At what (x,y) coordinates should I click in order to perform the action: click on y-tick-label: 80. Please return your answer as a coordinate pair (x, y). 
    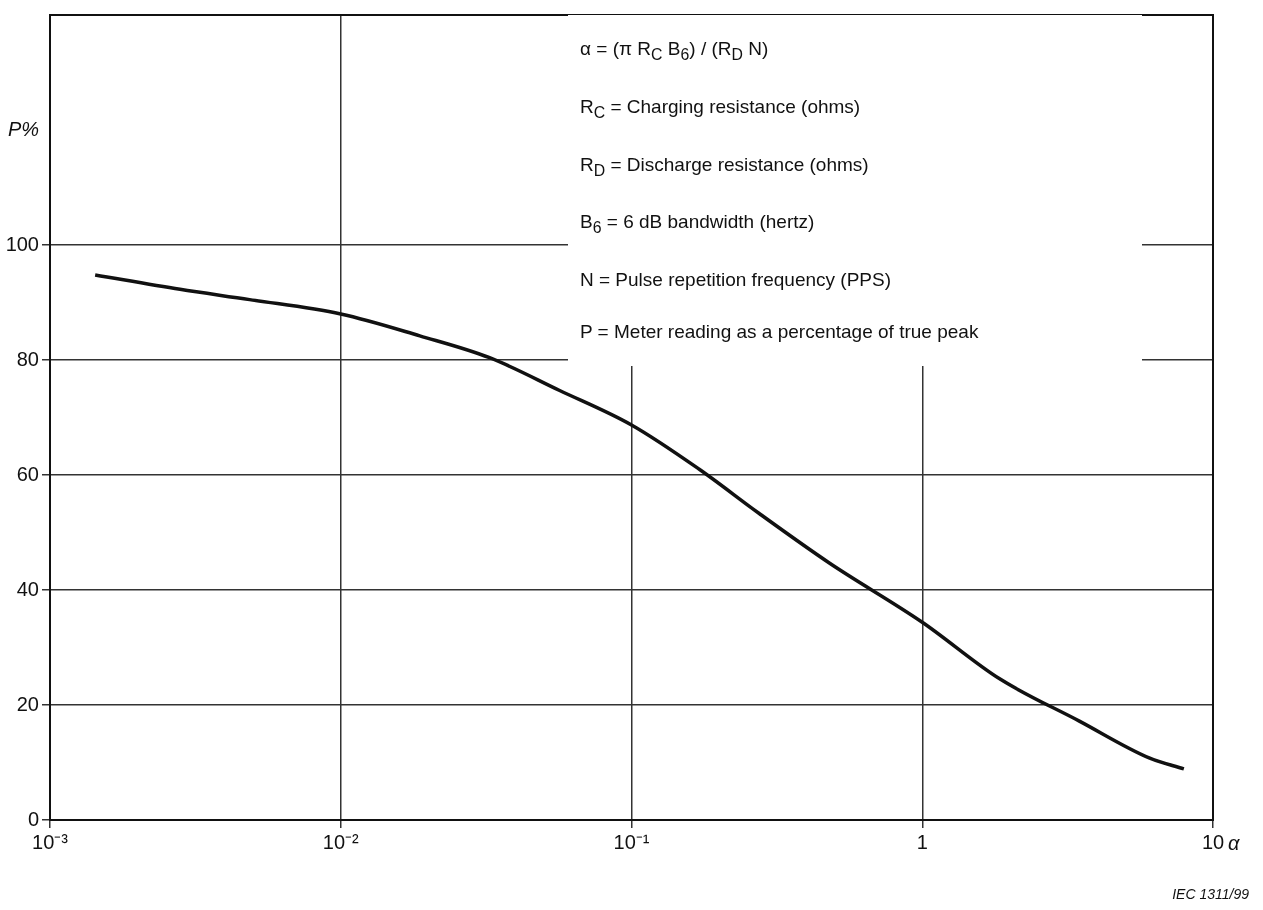
    Looking at the image, I should click on (27, 358).